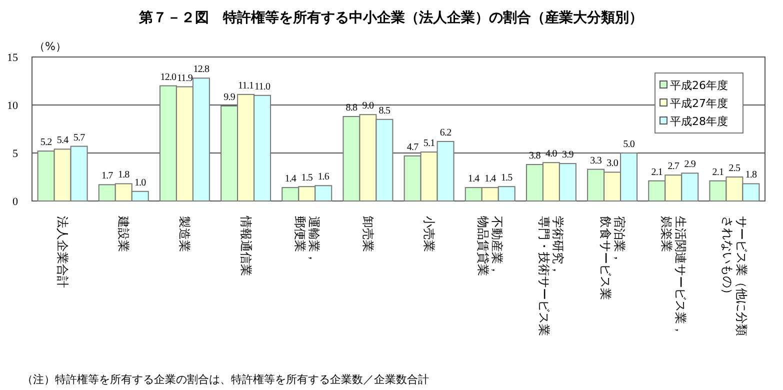 This screenshot has height=390, width=783. Describe the element at coordinates (429, 144) in the screenshot. I see `data-label: 5.1` at that location.